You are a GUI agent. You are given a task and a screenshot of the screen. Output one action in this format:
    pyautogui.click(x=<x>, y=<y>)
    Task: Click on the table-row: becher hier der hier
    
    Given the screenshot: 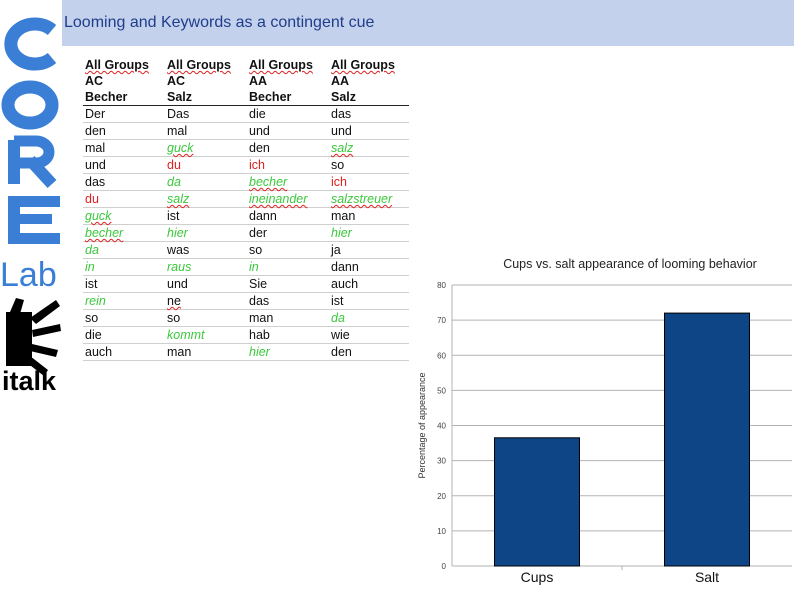 What is the action you would take?
    pyautogui.click(x=246, y=233)
    